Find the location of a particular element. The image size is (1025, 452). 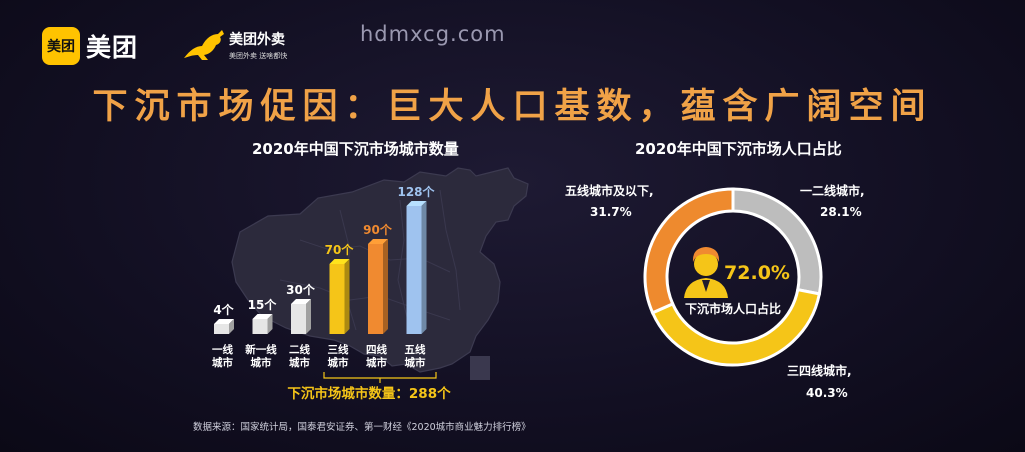

slice-value-tier34: 40.3% is located at coordinates (827, 393).